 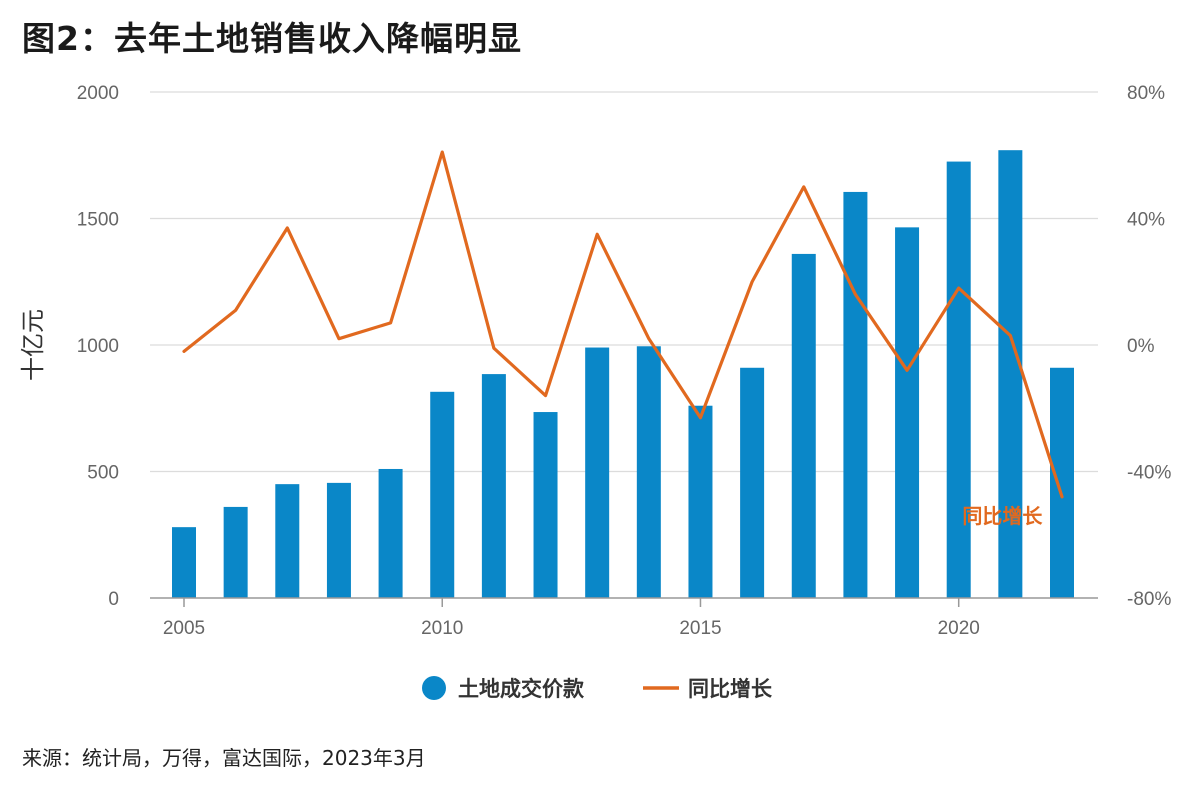 I want to click on y-axis-title: 十亿元, so click(x=33, y=345).